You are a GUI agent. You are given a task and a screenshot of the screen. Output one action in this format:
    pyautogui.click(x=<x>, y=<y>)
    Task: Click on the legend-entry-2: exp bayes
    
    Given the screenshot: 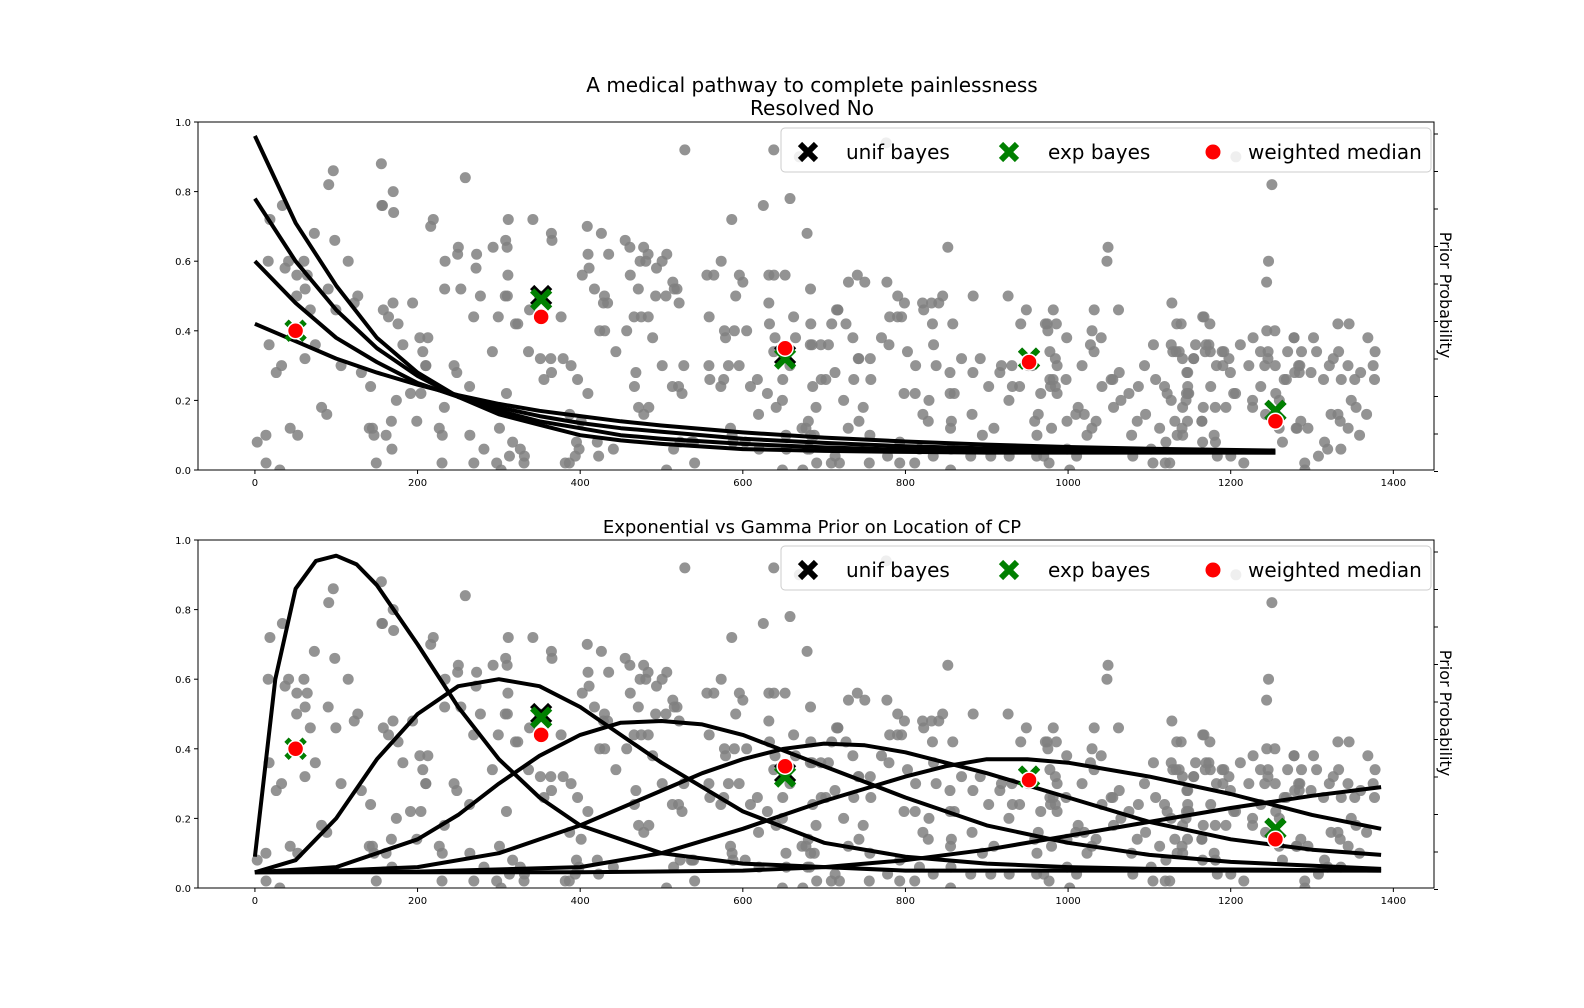 What is the action you would take?
    pyautogui.click(x=1074, y=570)
    